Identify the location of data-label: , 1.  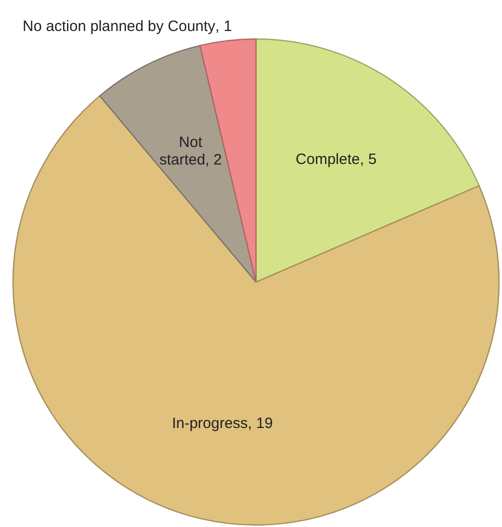
(223, 26).